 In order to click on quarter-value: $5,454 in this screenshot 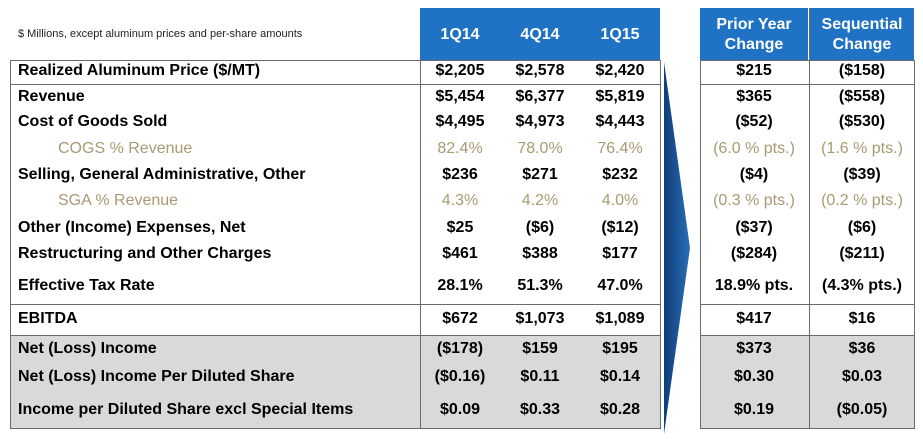, I will do `click(460, 96)`.